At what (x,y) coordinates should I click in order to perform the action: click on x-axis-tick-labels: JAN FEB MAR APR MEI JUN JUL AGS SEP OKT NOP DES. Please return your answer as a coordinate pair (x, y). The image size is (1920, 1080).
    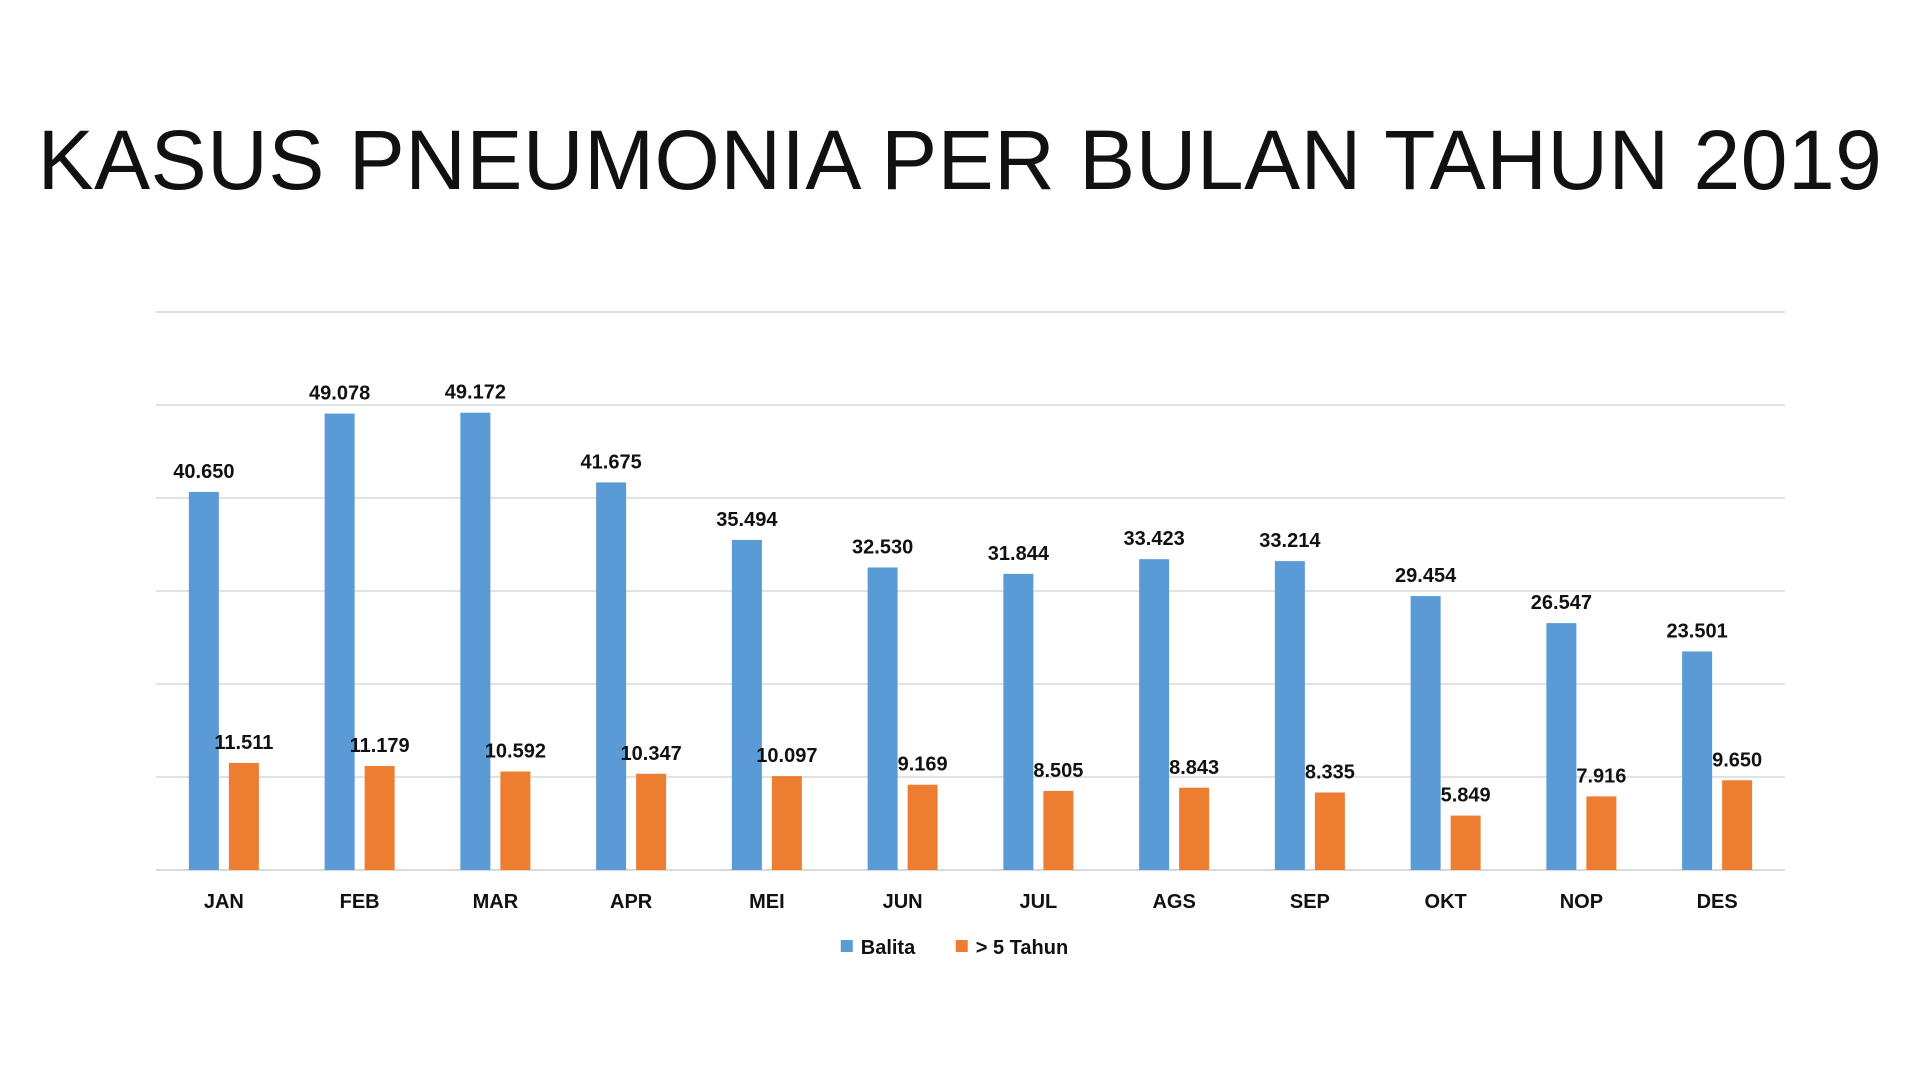
    Looking at the image, I should click on (971, 902).